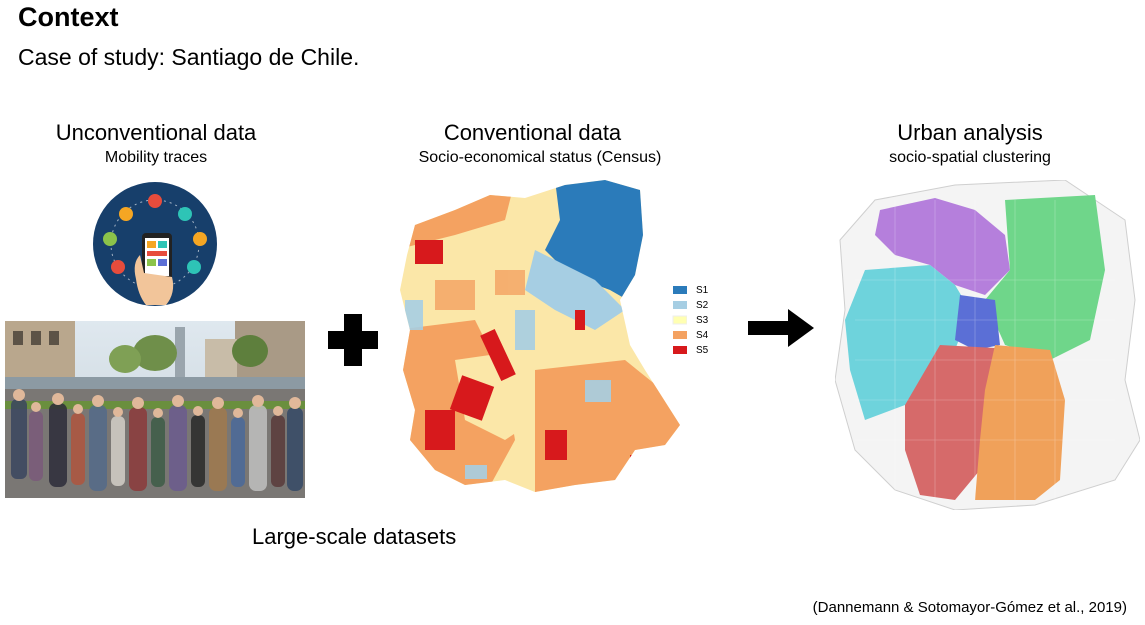  What do you see at coordinates (702, 350) in the screenshot?
I see `legend-label: S5` at bounding box center [702, 350].